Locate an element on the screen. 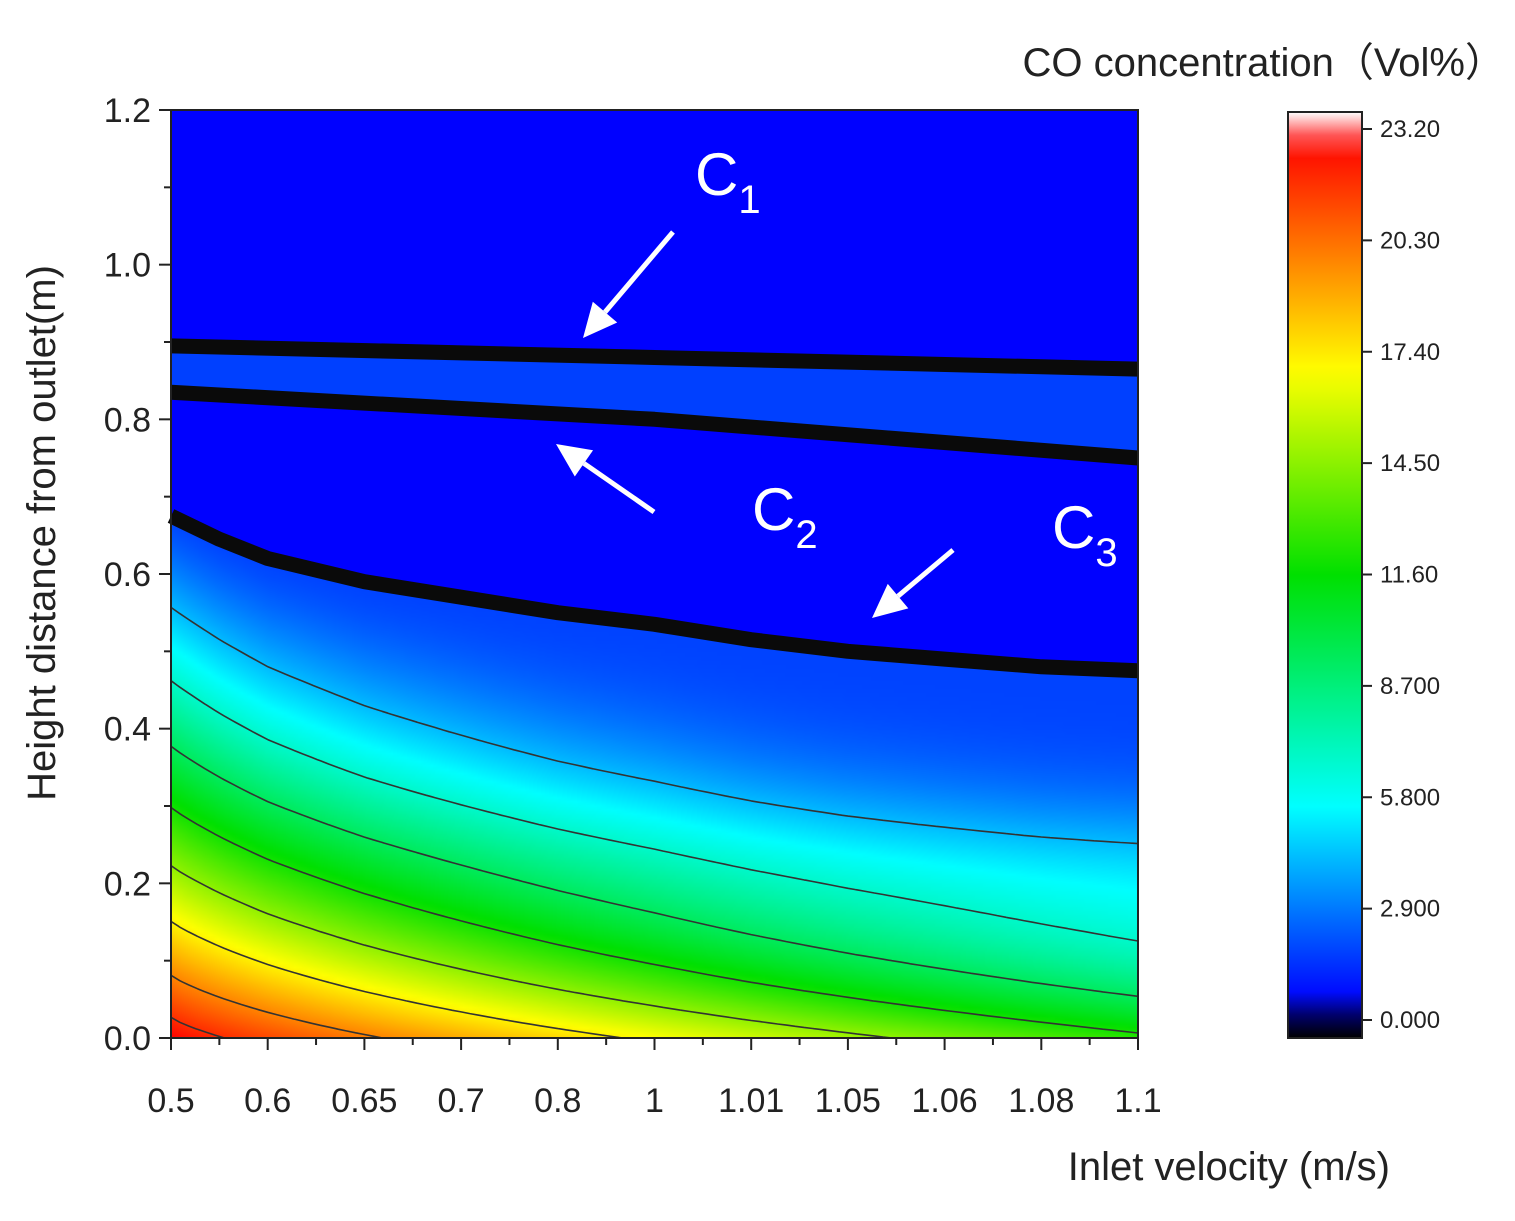 Image resolution: width=1515 pixels, height=1221 pixels. annotation-c1-arrowhead is located at coordinates (600, 319).